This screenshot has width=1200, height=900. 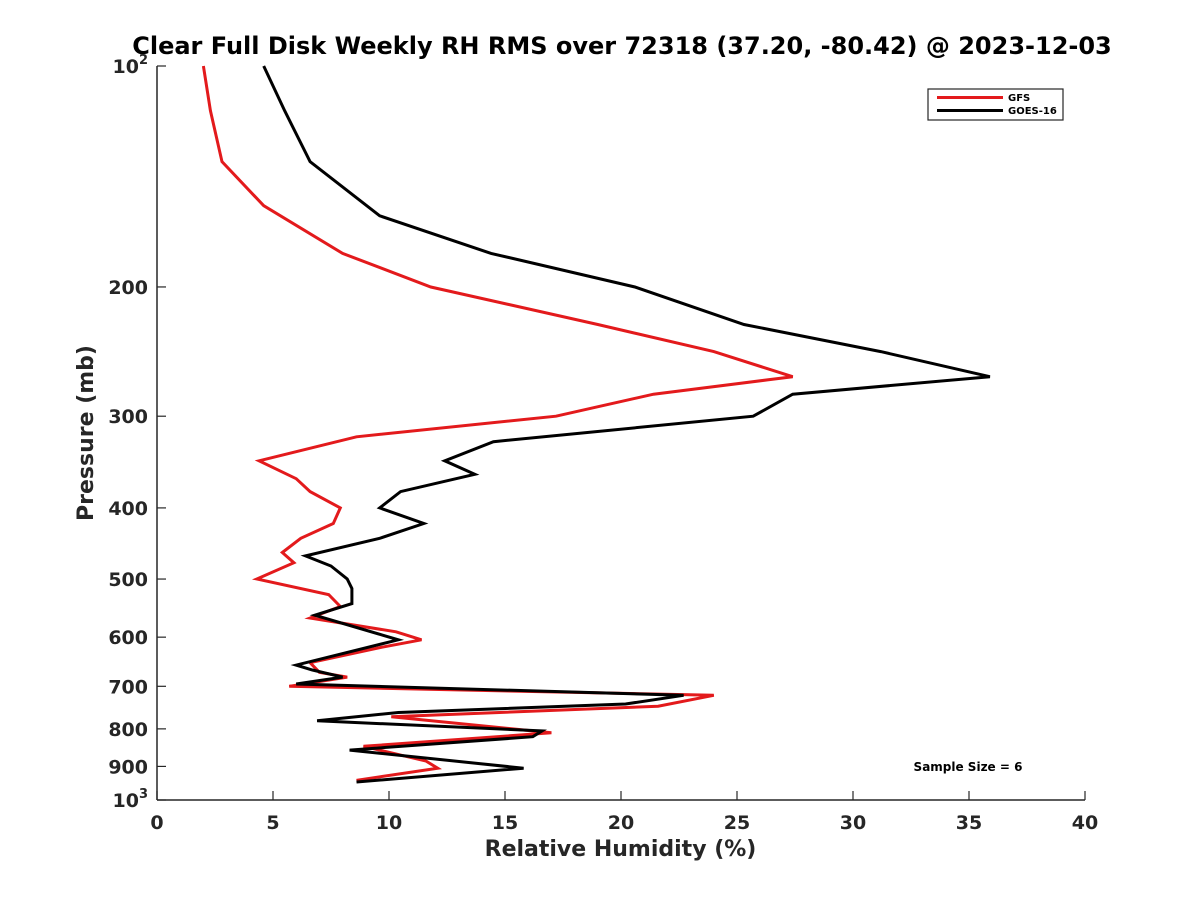 I want to click on y-tick-label: 500, so click(x=128, y=580).